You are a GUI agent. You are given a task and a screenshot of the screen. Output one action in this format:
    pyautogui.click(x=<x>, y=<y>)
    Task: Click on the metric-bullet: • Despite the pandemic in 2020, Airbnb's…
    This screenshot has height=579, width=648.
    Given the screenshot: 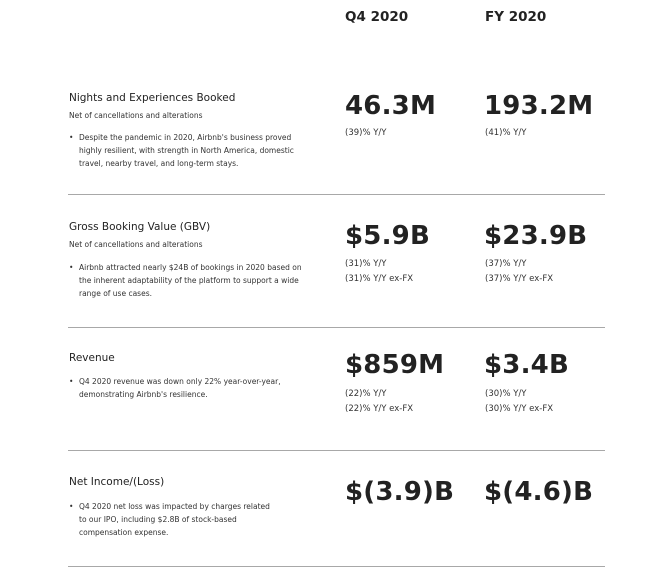 What is the action you would take?
    pyautogui.click(x=199, y=150)
    